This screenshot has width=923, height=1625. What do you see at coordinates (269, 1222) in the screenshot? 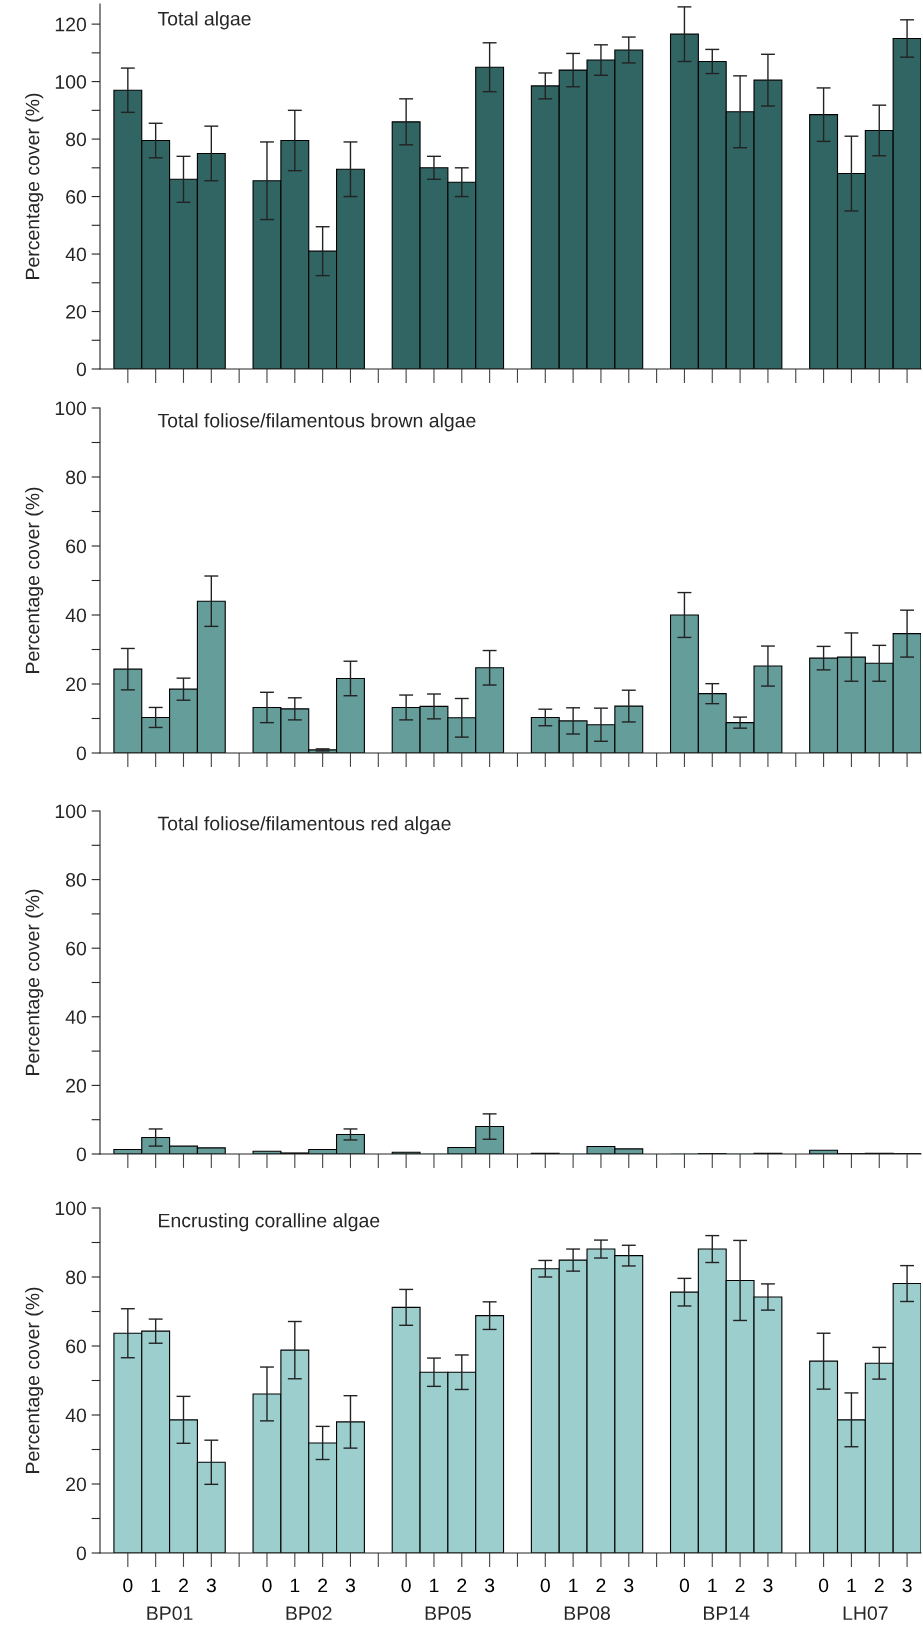
I see `chart-title: Encrusting coralline algae` at bounding box center [269, 1222].